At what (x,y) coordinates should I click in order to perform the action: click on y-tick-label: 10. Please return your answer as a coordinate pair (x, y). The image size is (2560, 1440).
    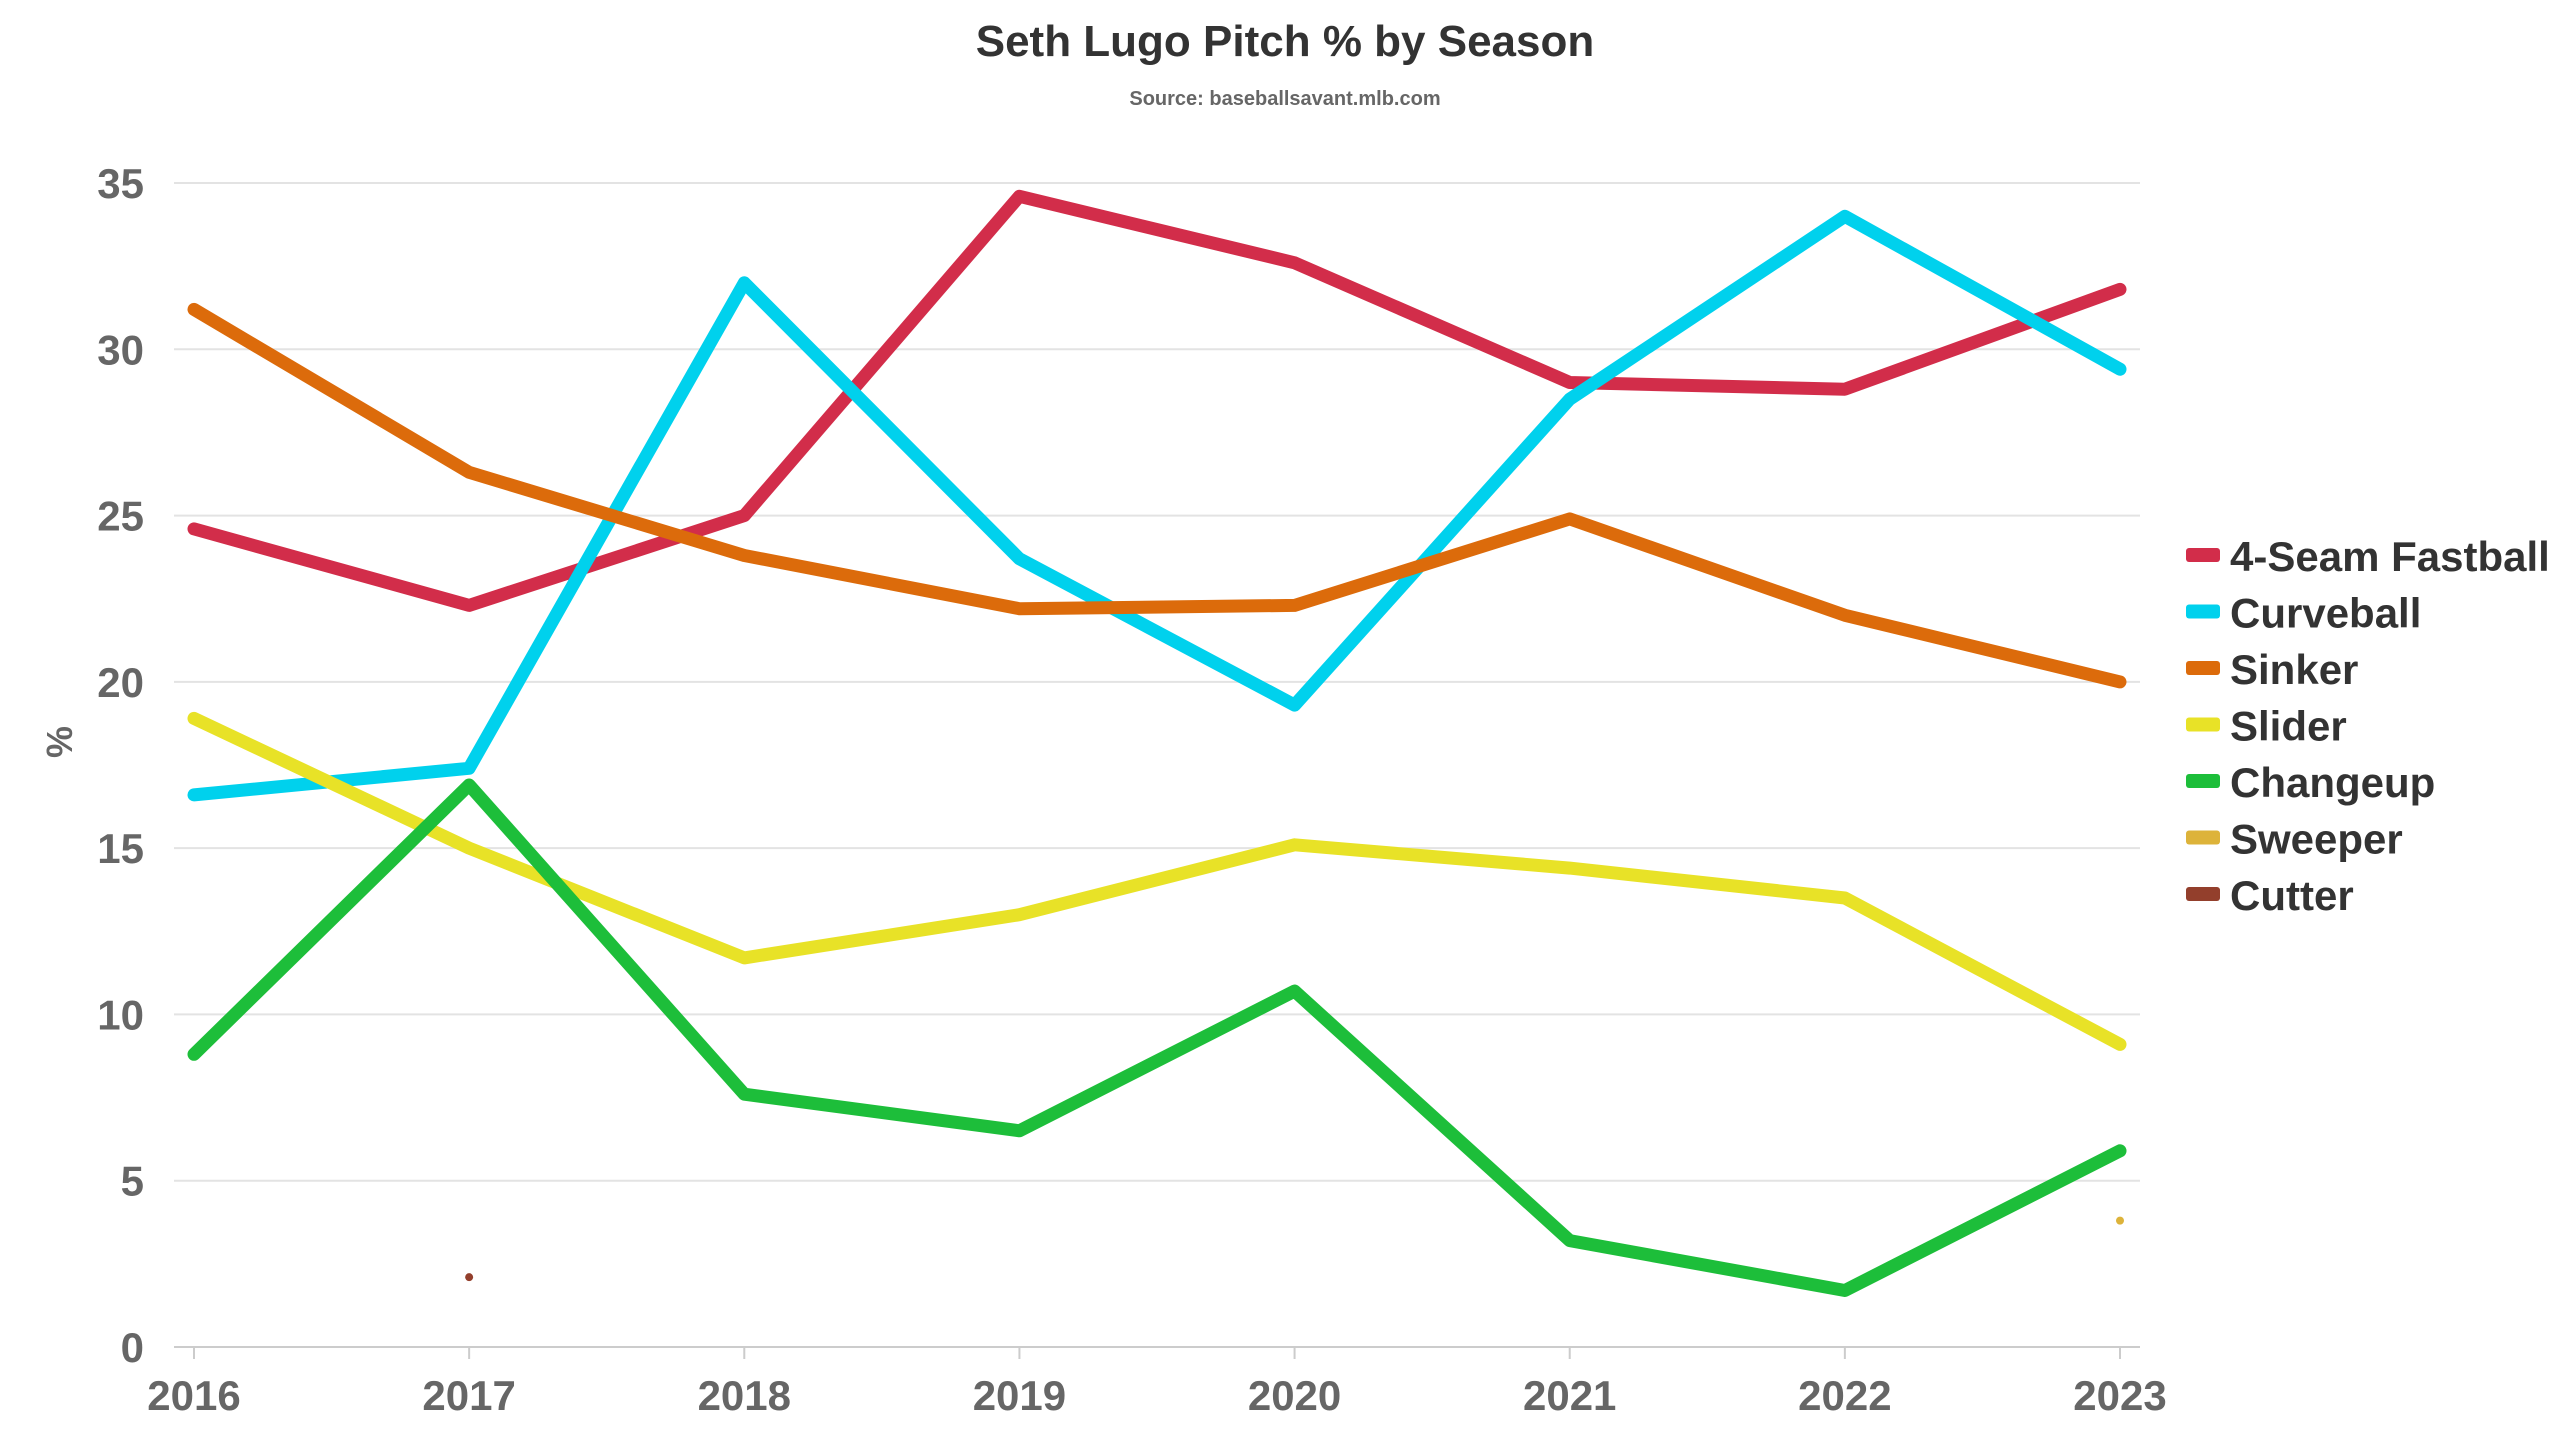
    Looking at the image, I should click on (120, 1014).